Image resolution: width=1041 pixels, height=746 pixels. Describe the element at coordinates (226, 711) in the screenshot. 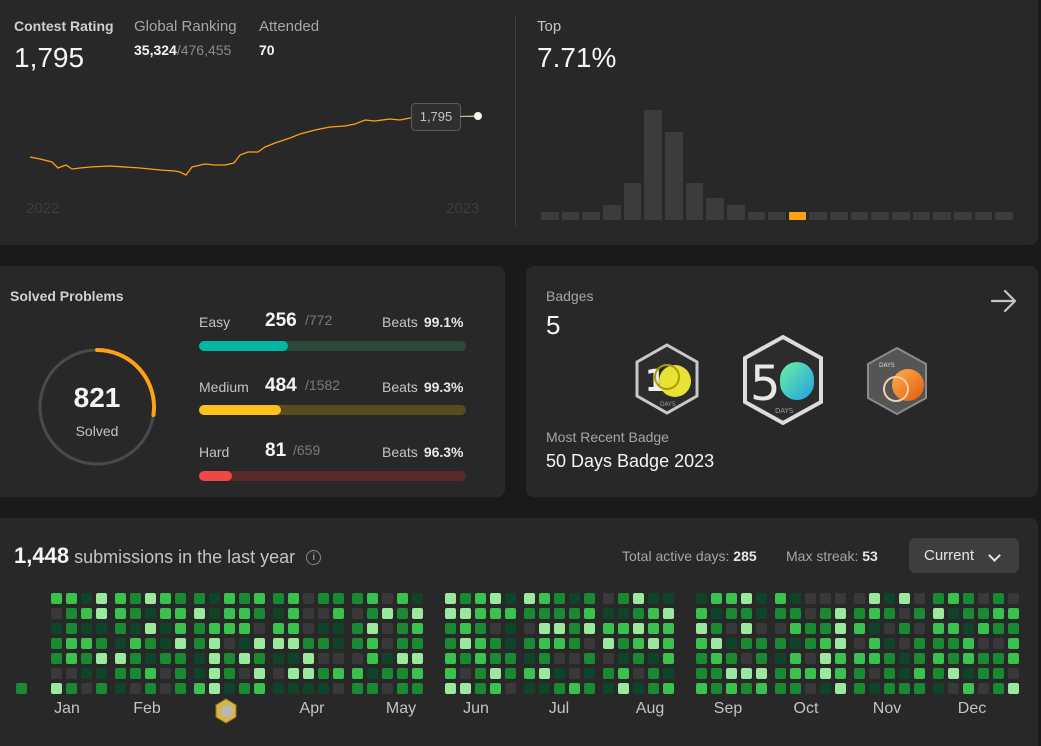

I see `calendar-badge-icon` at that location.